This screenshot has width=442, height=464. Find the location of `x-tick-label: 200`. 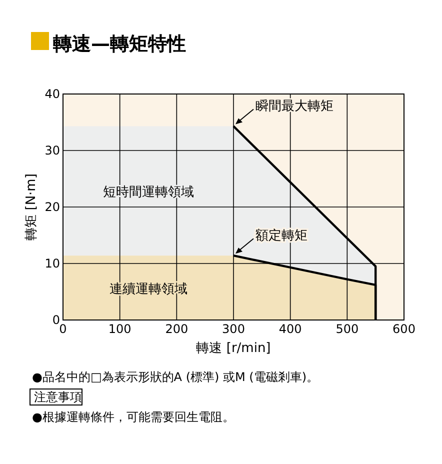

x-tick-label: 200 is located at coordinates (176, 329).